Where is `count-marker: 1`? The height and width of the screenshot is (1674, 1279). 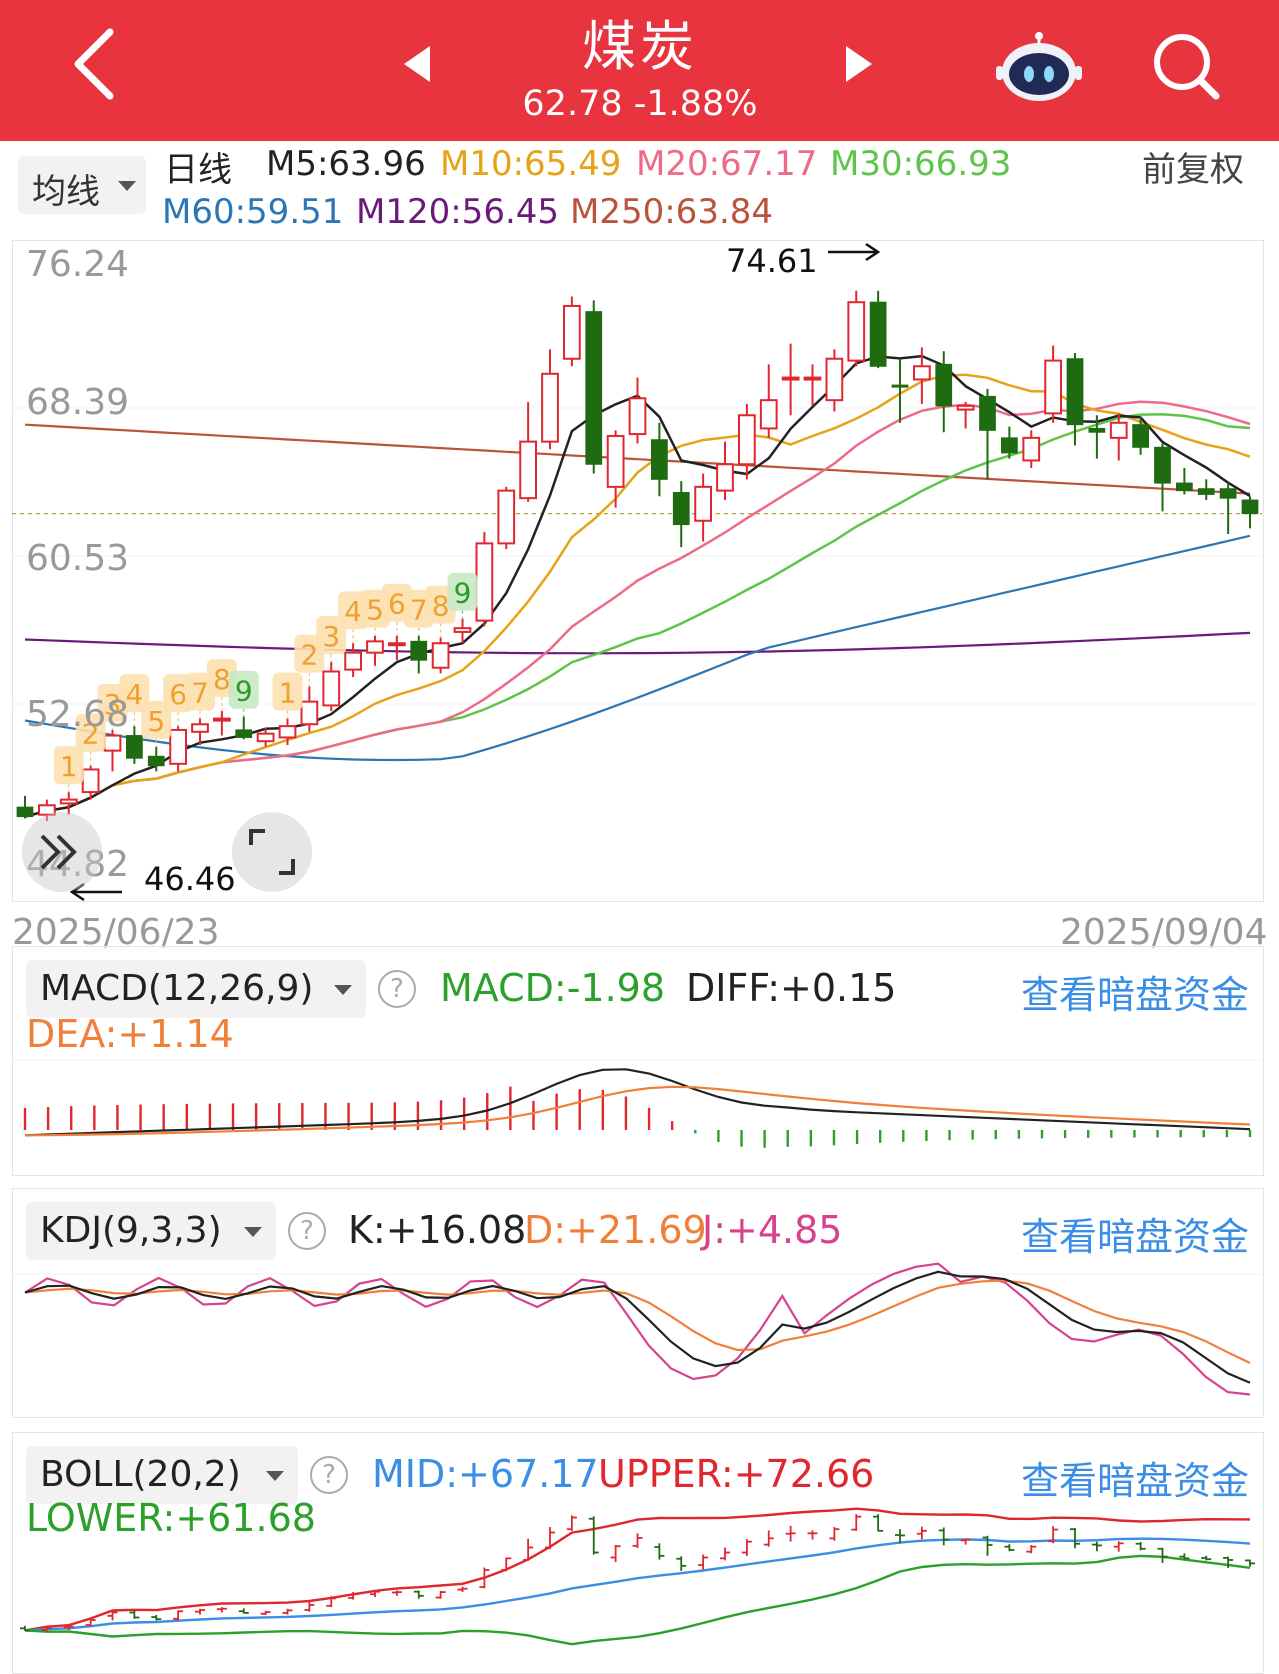 count-marker: 1 is located at coordinates (287, 695).